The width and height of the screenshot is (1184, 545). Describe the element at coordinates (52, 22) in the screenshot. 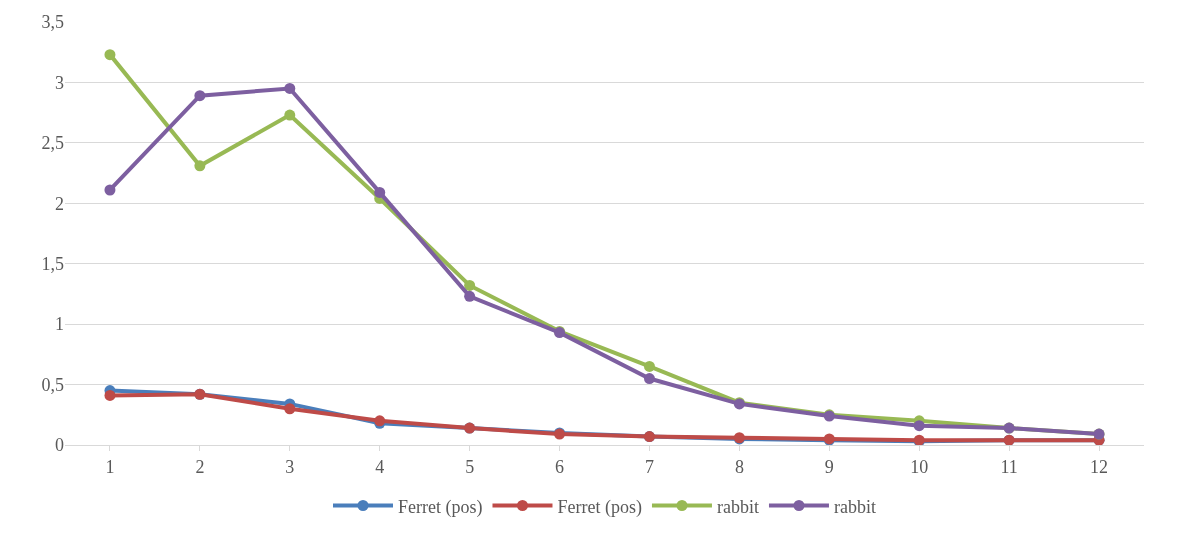

I see `y-tick-label: 3,5` at that location.